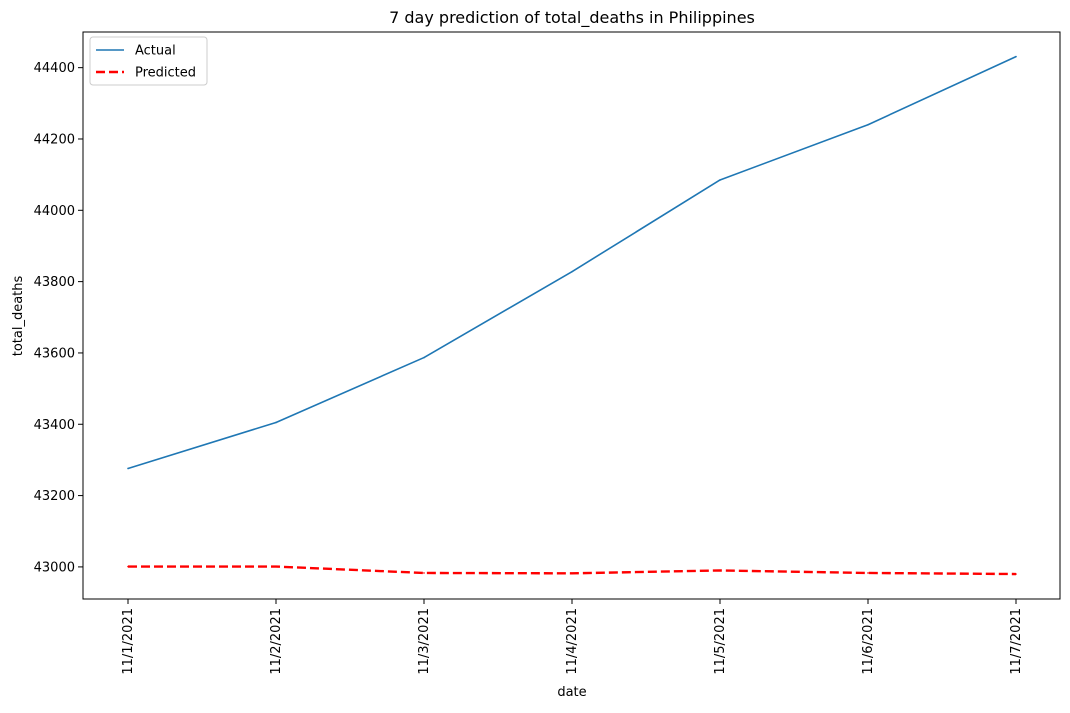 Image resolution: width=1070 pixels, height=713 pixels. What do you see at coordinates (424, 641) in the screenshot?
I see `x-tick-label: 11/3/2021` at bounding box center [424, 641].